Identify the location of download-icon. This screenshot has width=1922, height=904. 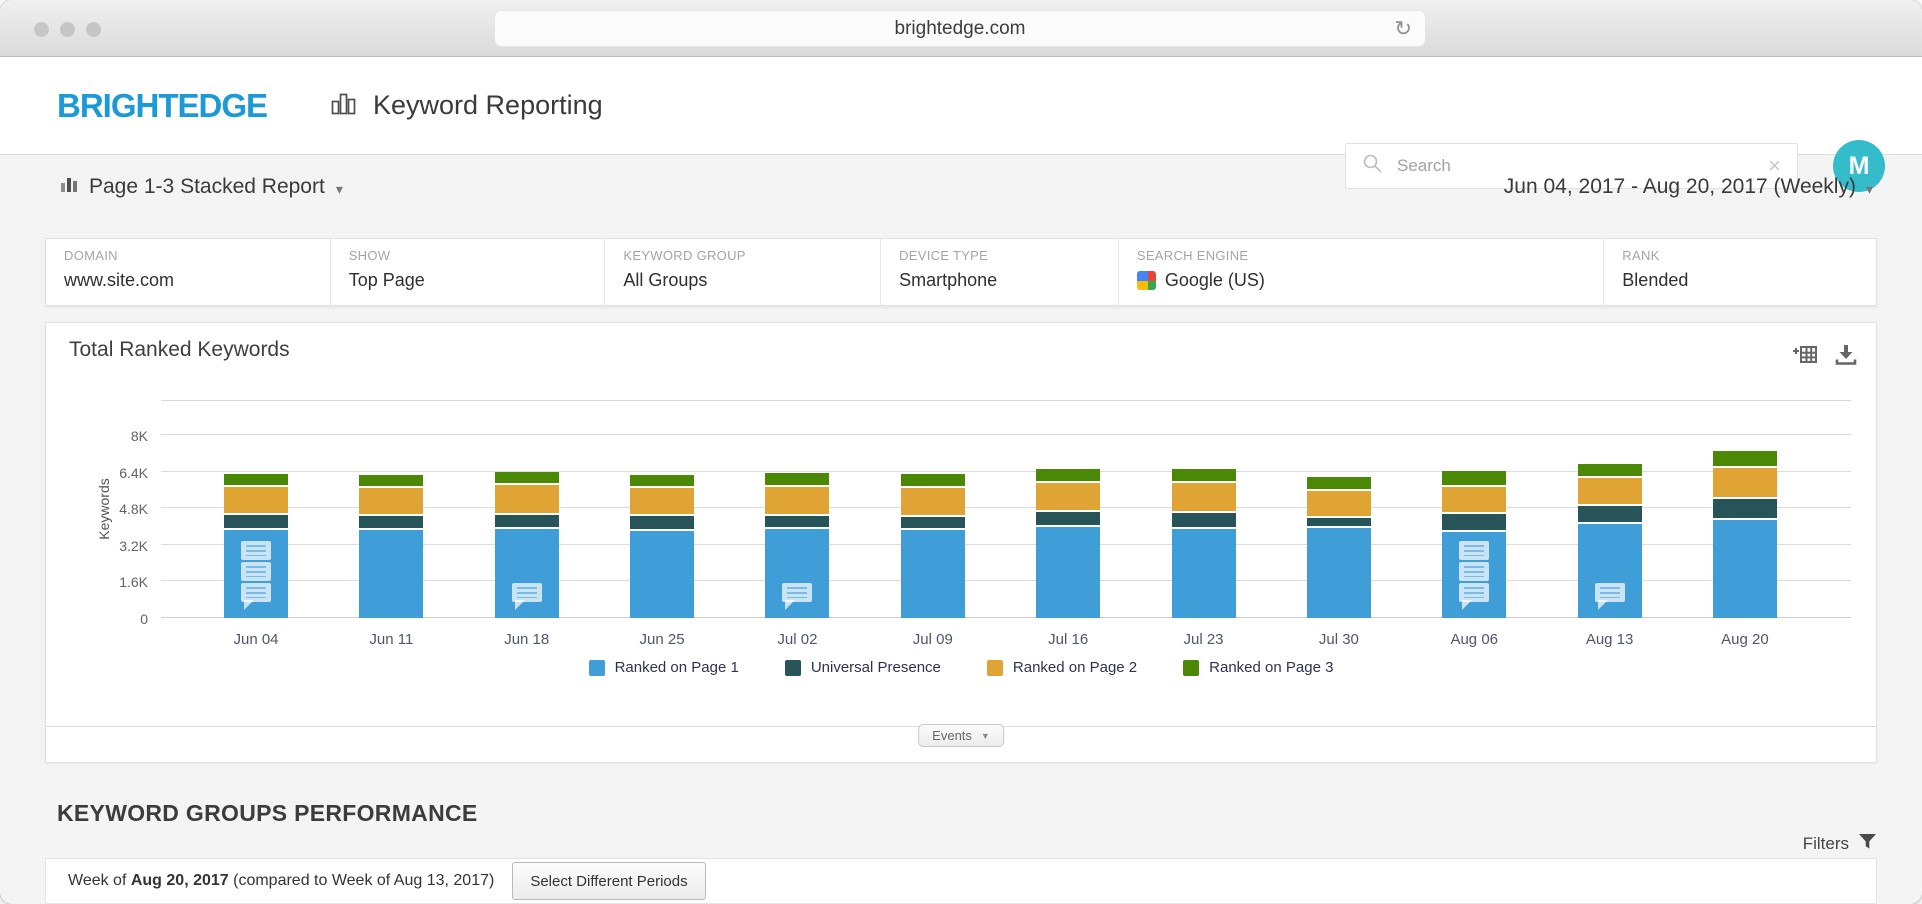
(1846, 357).